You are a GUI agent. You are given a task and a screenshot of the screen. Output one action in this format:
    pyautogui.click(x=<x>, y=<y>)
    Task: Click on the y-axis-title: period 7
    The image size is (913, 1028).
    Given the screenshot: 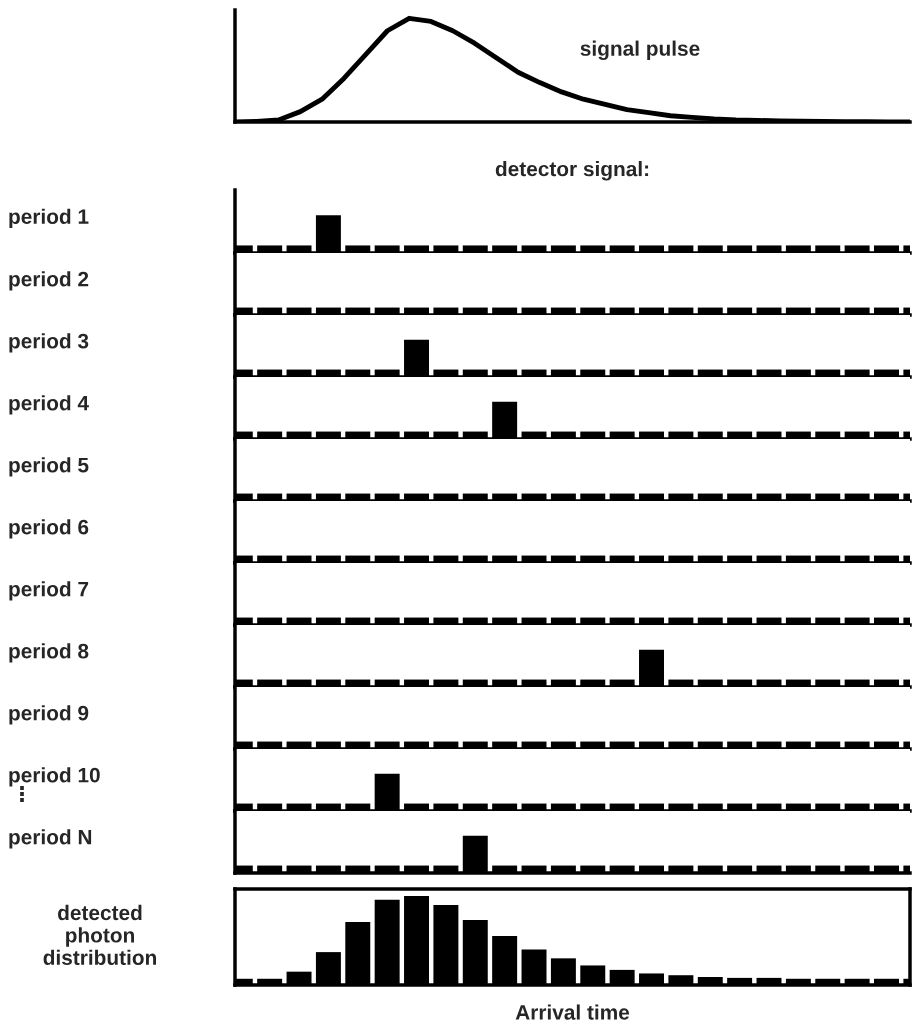 What is the action you would take?
    pyautogui.click(x=49, y=591)
    